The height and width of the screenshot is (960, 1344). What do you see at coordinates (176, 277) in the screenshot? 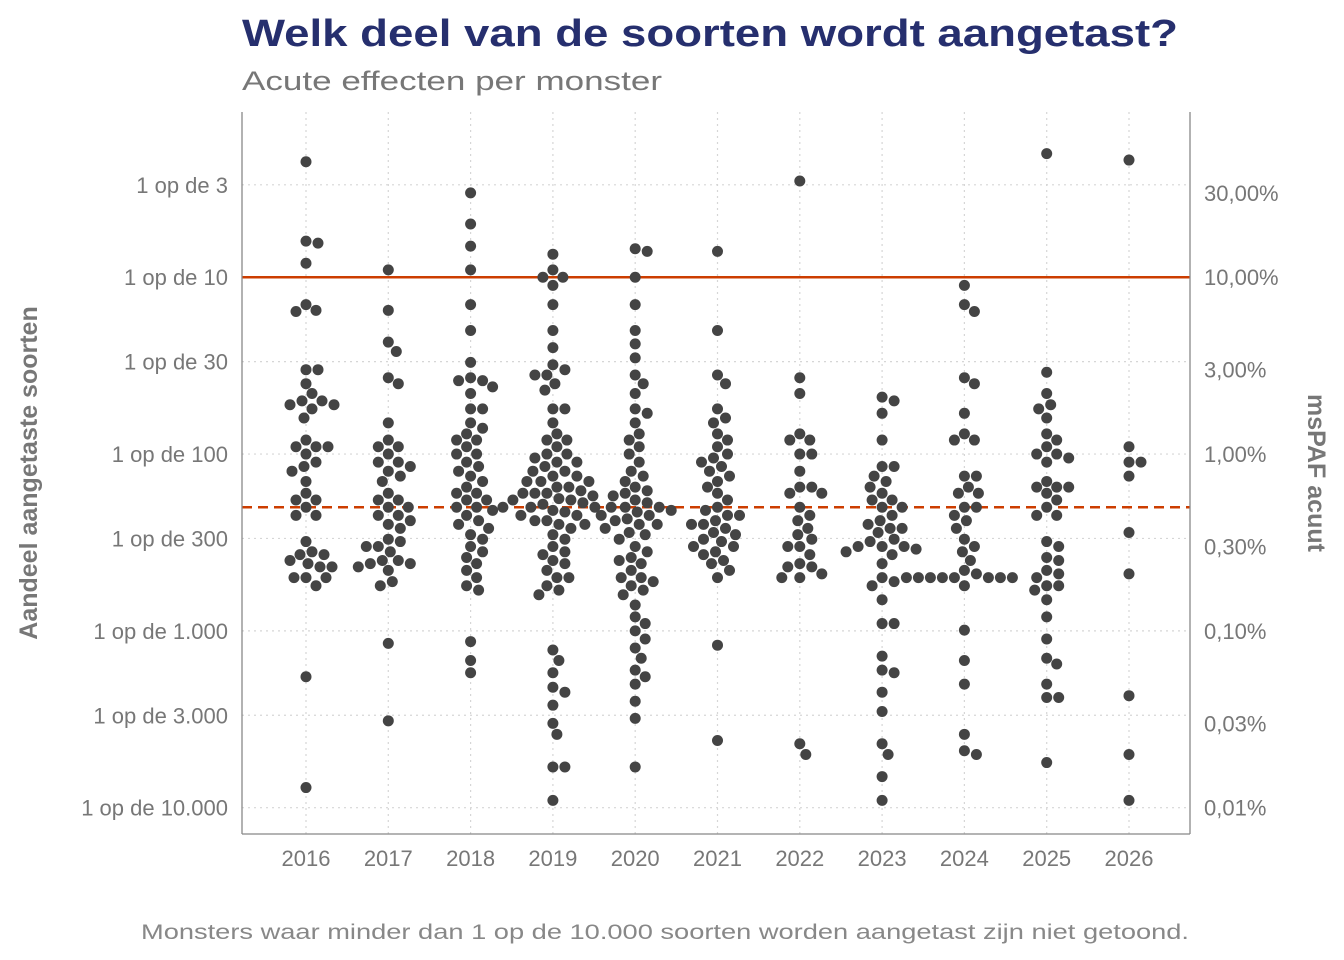
I see `left-tick-label: 1 op de 10` at bounding box center [176, 277].